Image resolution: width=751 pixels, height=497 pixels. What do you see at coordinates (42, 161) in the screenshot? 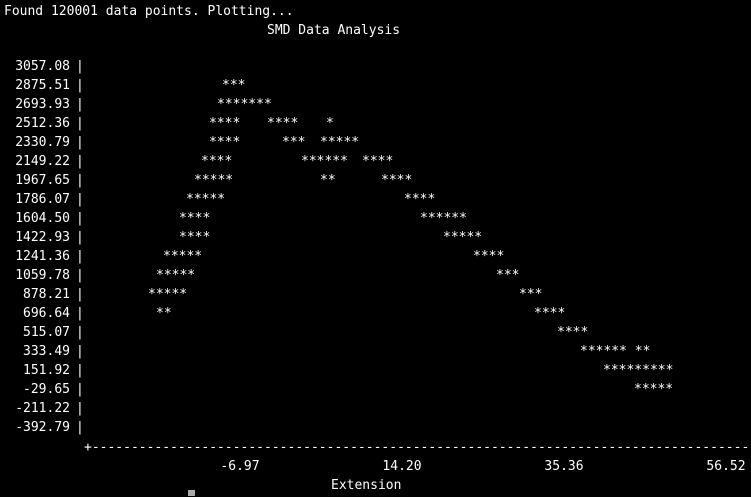
I see `y-tick-label: 2149.22` at bounding box center [42, 161].